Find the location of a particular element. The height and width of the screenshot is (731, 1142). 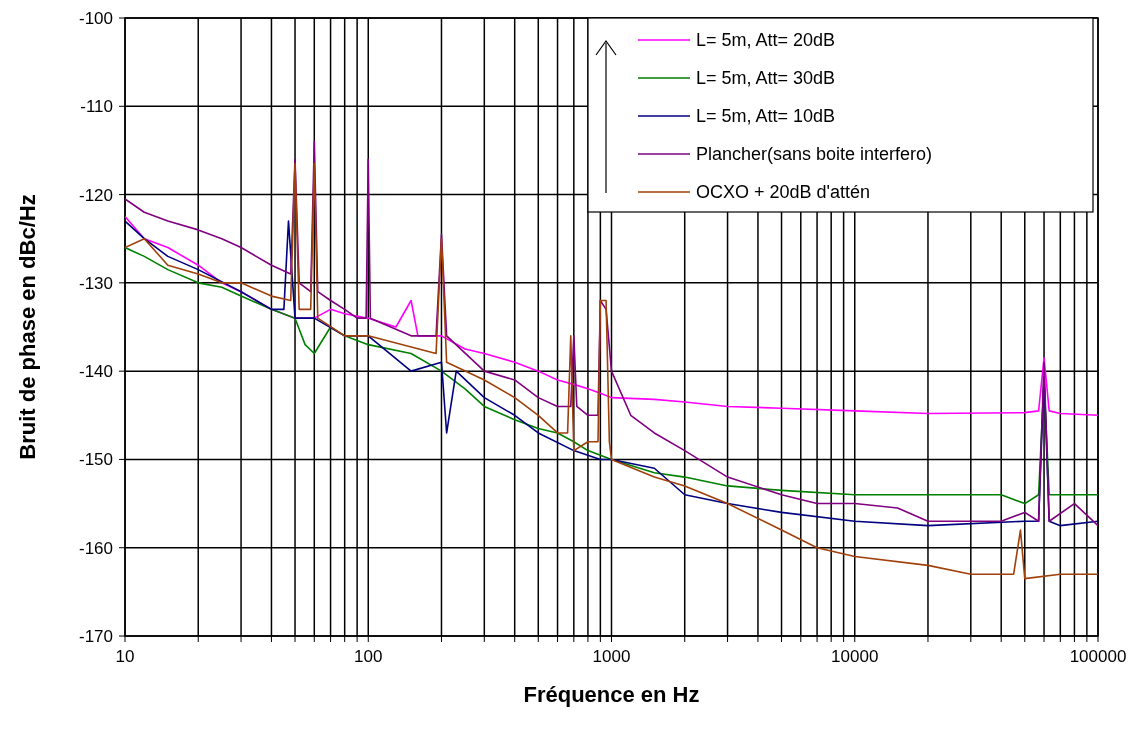

legend-label: L= 5m, Att= 10dB is located at coordinates (766, 116).